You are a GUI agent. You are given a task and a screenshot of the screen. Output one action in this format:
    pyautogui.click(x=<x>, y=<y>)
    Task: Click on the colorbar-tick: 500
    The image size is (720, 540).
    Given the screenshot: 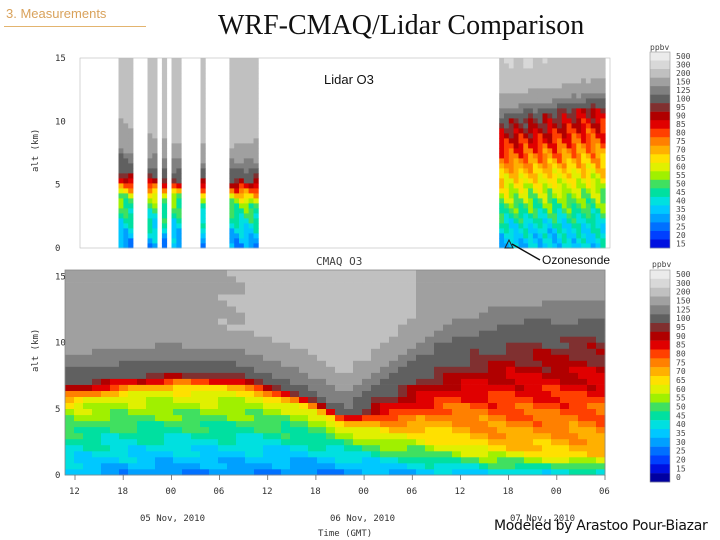 What is the action you would take?
    pyautogui.click(x=683, y=274)
    